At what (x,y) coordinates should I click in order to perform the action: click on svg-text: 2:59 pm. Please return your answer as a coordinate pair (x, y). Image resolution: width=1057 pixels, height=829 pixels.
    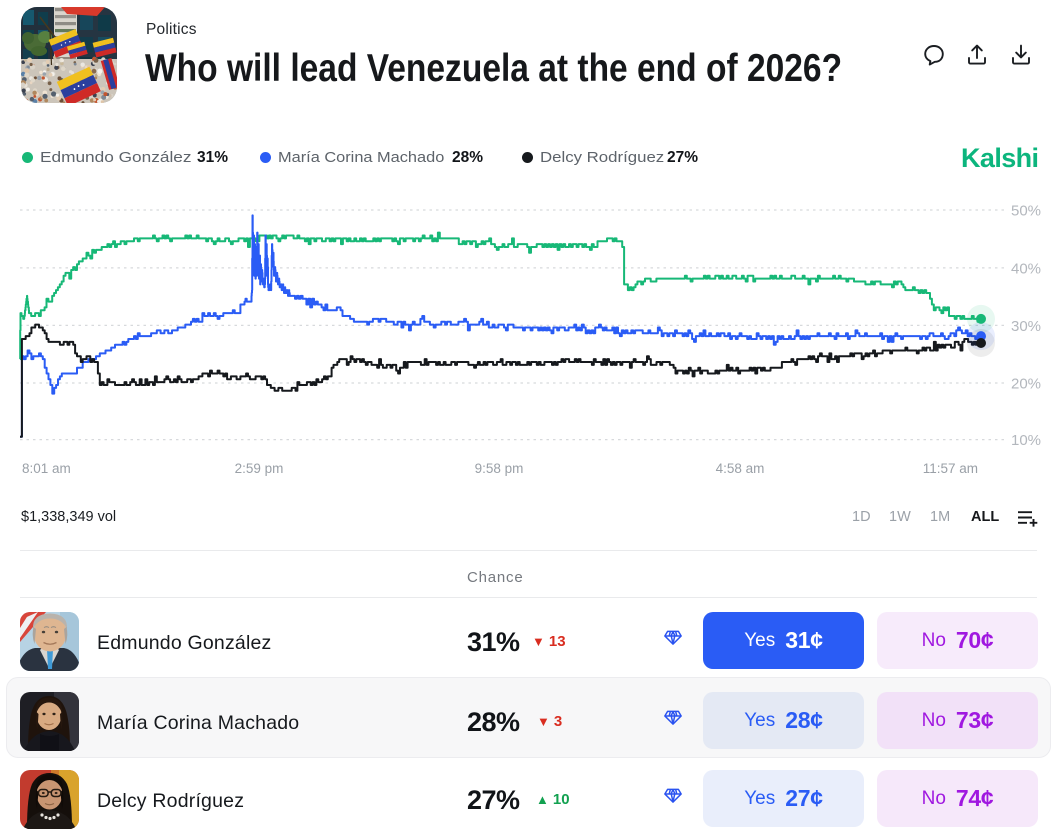
    Looking at the image, I should click on (259, 468).